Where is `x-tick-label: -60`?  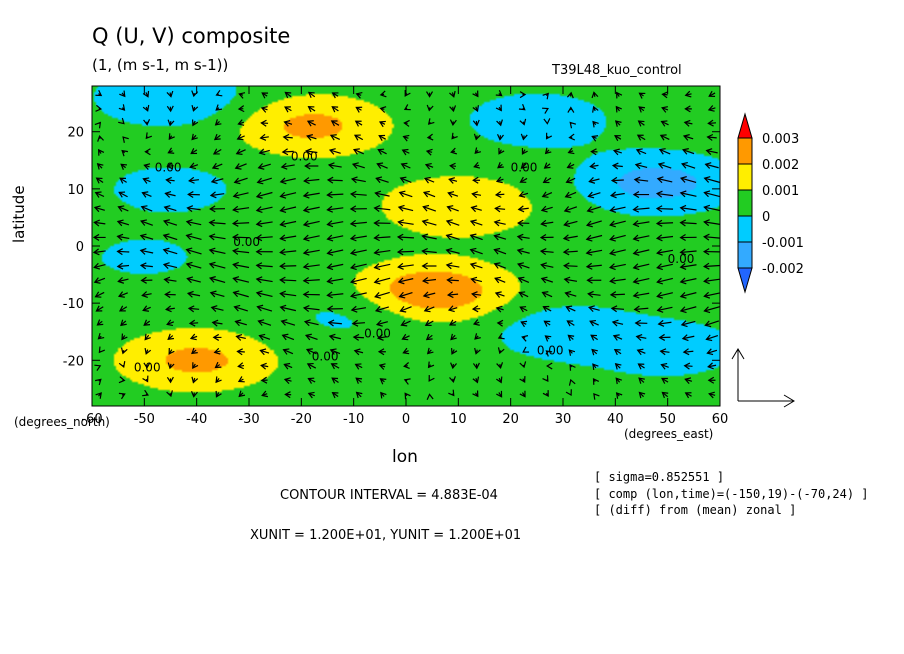
x-tick-label: -60 is located at coordinates (91, 419).